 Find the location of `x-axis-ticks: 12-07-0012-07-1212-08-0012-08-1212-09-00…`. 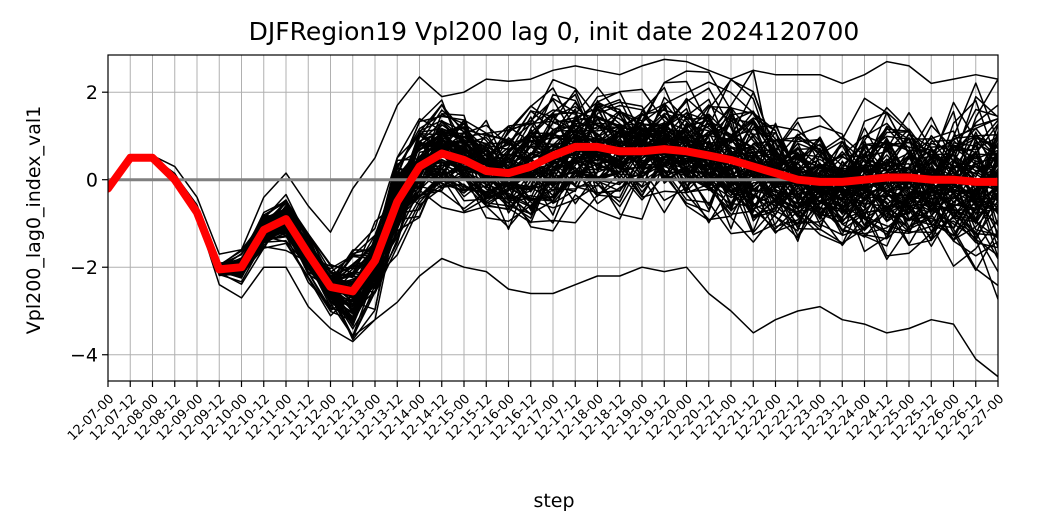

x-axis-ticks: 12-07-0012-07-1212-08-0012-08-1212-09-00… is located at coordinates (536, 412).